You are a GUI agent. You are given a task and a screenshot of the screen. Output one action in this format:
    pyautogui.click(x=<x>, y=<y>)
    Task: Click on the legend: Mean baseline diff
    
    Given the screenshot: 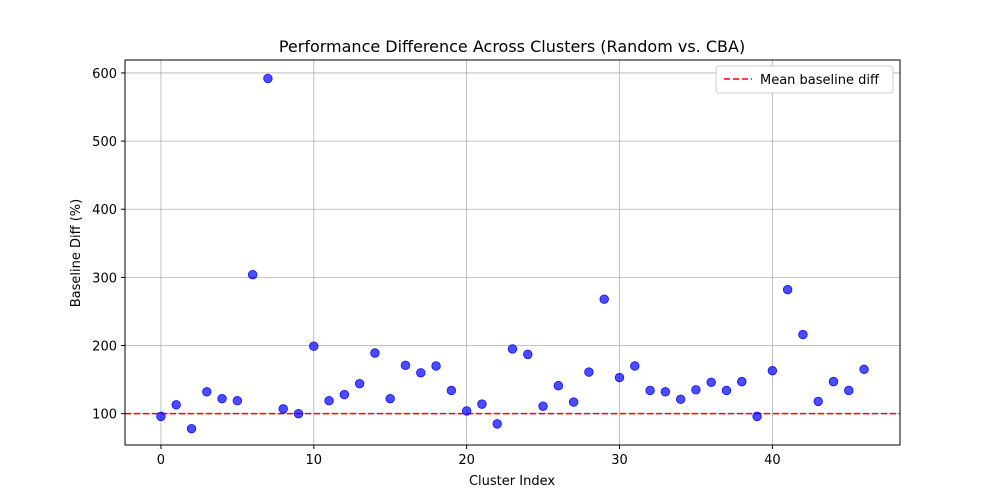 What is the action you would take?
    pyautogui.click(x=804, y=79)
    